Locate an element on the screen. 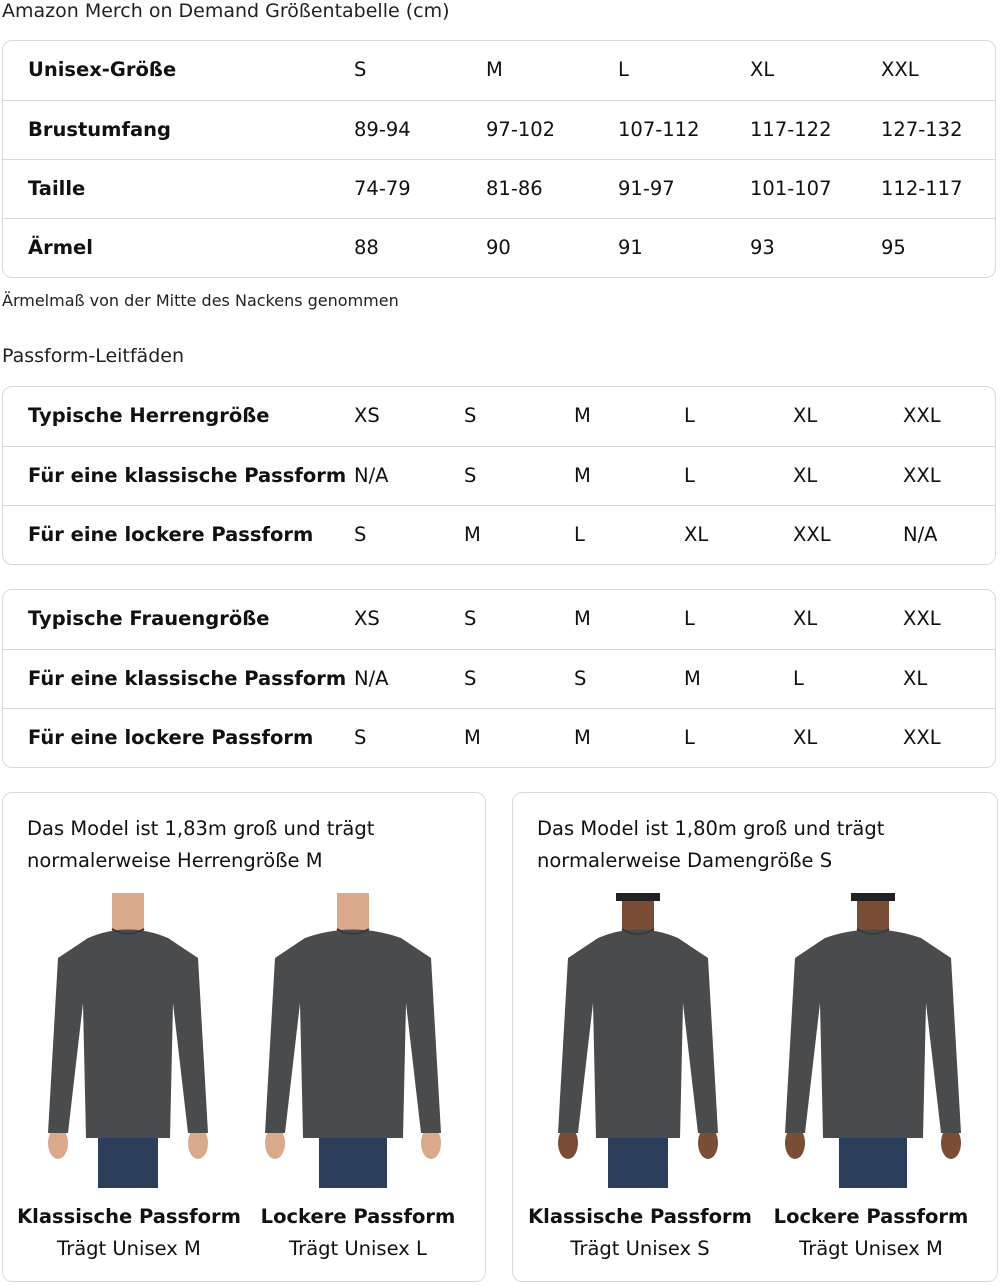 The image size is (1000, 1285). table-row: Für eine klassische Passform N/A S S M L XL is located at coordinates (499, 678).